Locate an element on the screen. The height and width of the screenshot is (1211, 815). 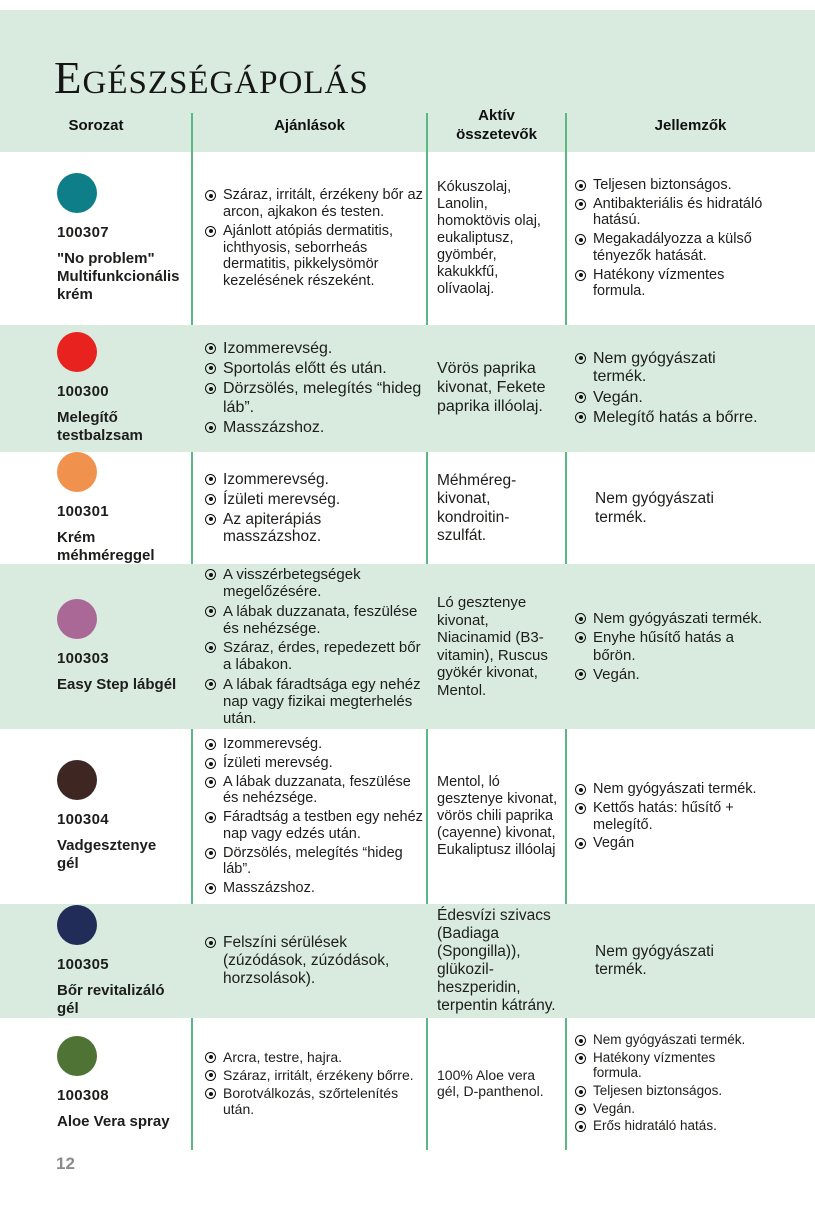
product-name: Bőr revitalizáló gél is located at coordinates (111, 999).